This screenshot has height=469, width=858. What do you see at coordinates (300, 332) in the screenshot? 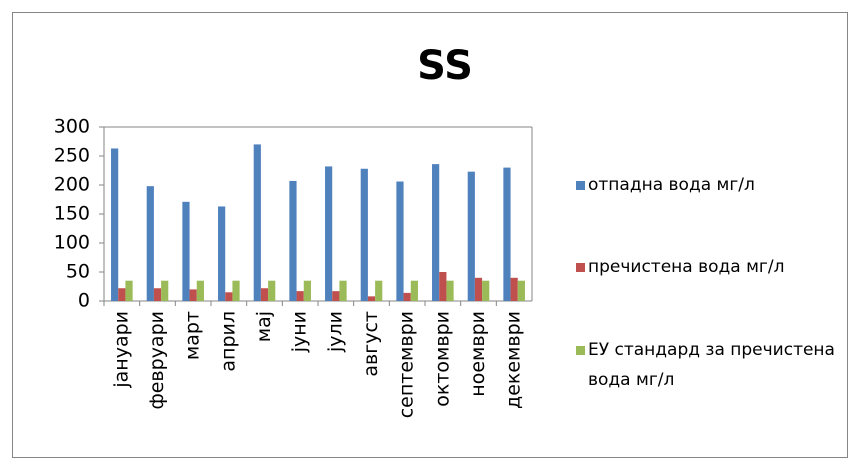
I see `x-tick-label: јуни` at bounding box center [300, 332].